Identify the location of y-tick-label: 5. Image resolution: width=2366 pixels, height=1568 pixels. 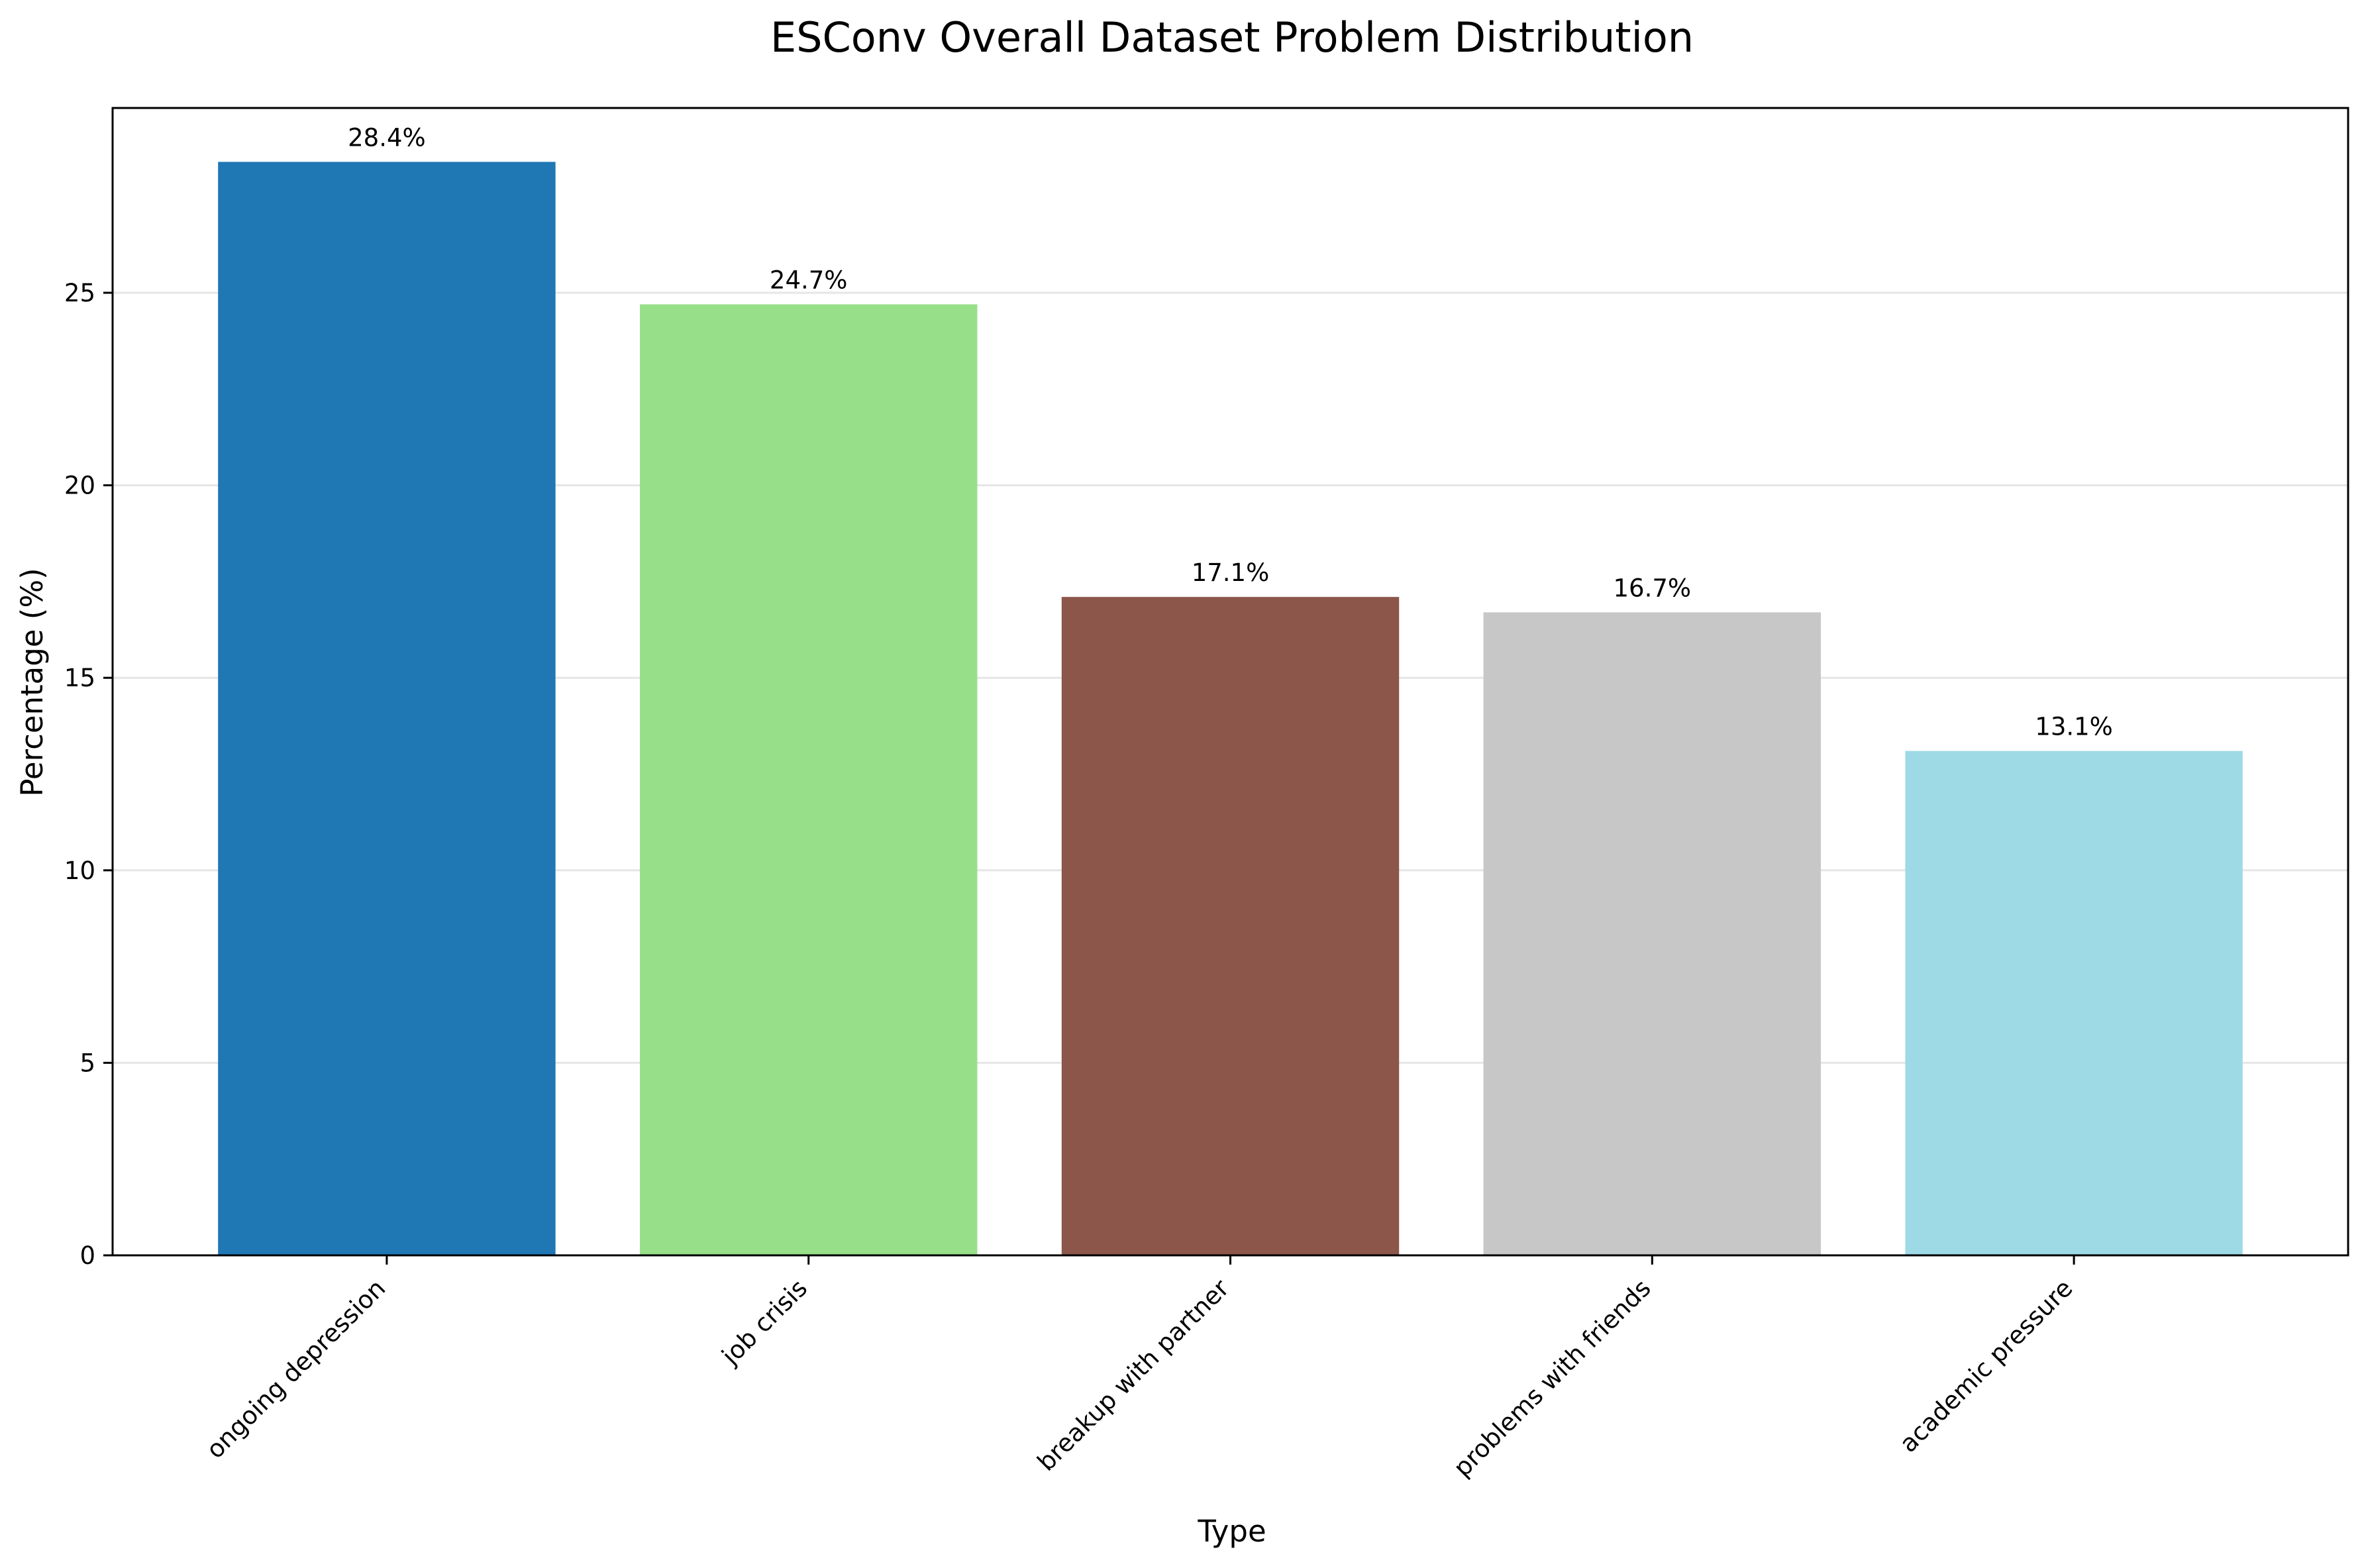
(87, 1063).